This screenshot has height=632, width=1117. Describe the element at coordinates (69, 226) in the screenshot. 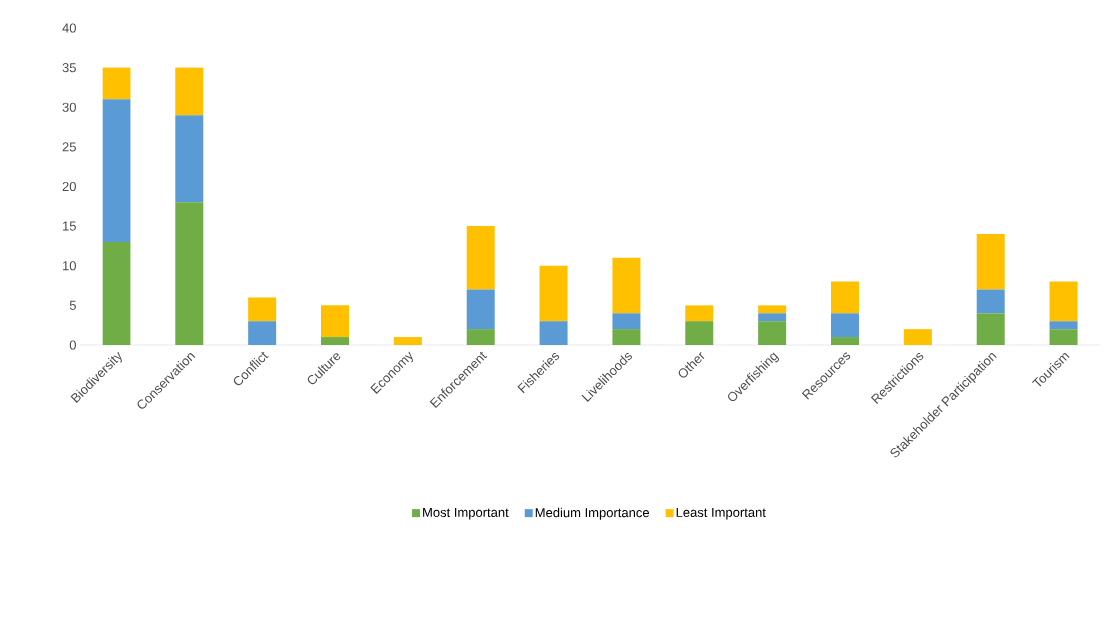

I see `y-tick-label: 15` at that location.